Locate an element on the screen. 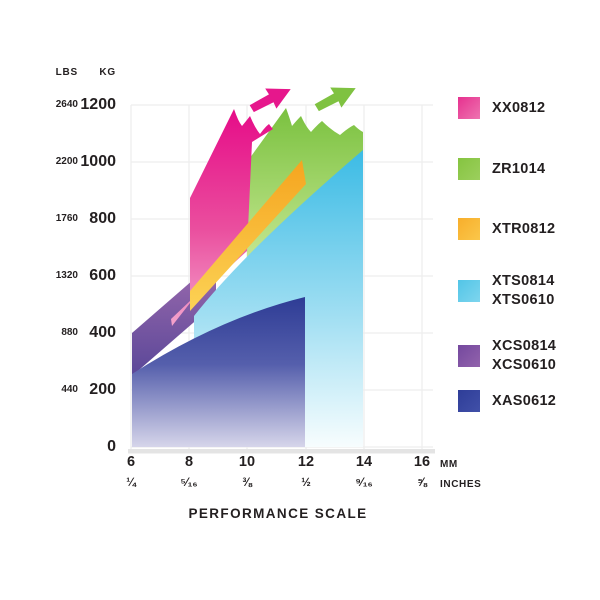  x-tick-mm-16: 16 is located at coordinates (422, 462).